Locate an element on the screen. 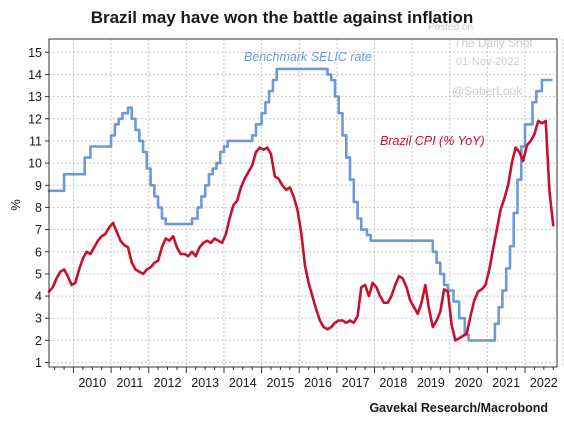  x-tick-label: 2013 is located at coordinates (205, 383).